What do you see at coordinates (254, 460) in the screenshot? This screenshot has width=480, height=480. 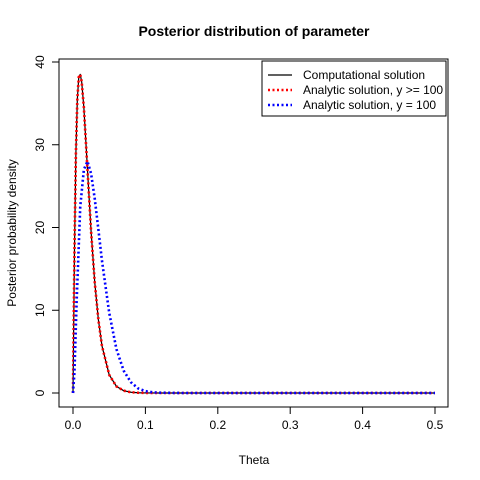 I see `x-axis-label: Theta` at bounding box center [254, 460].